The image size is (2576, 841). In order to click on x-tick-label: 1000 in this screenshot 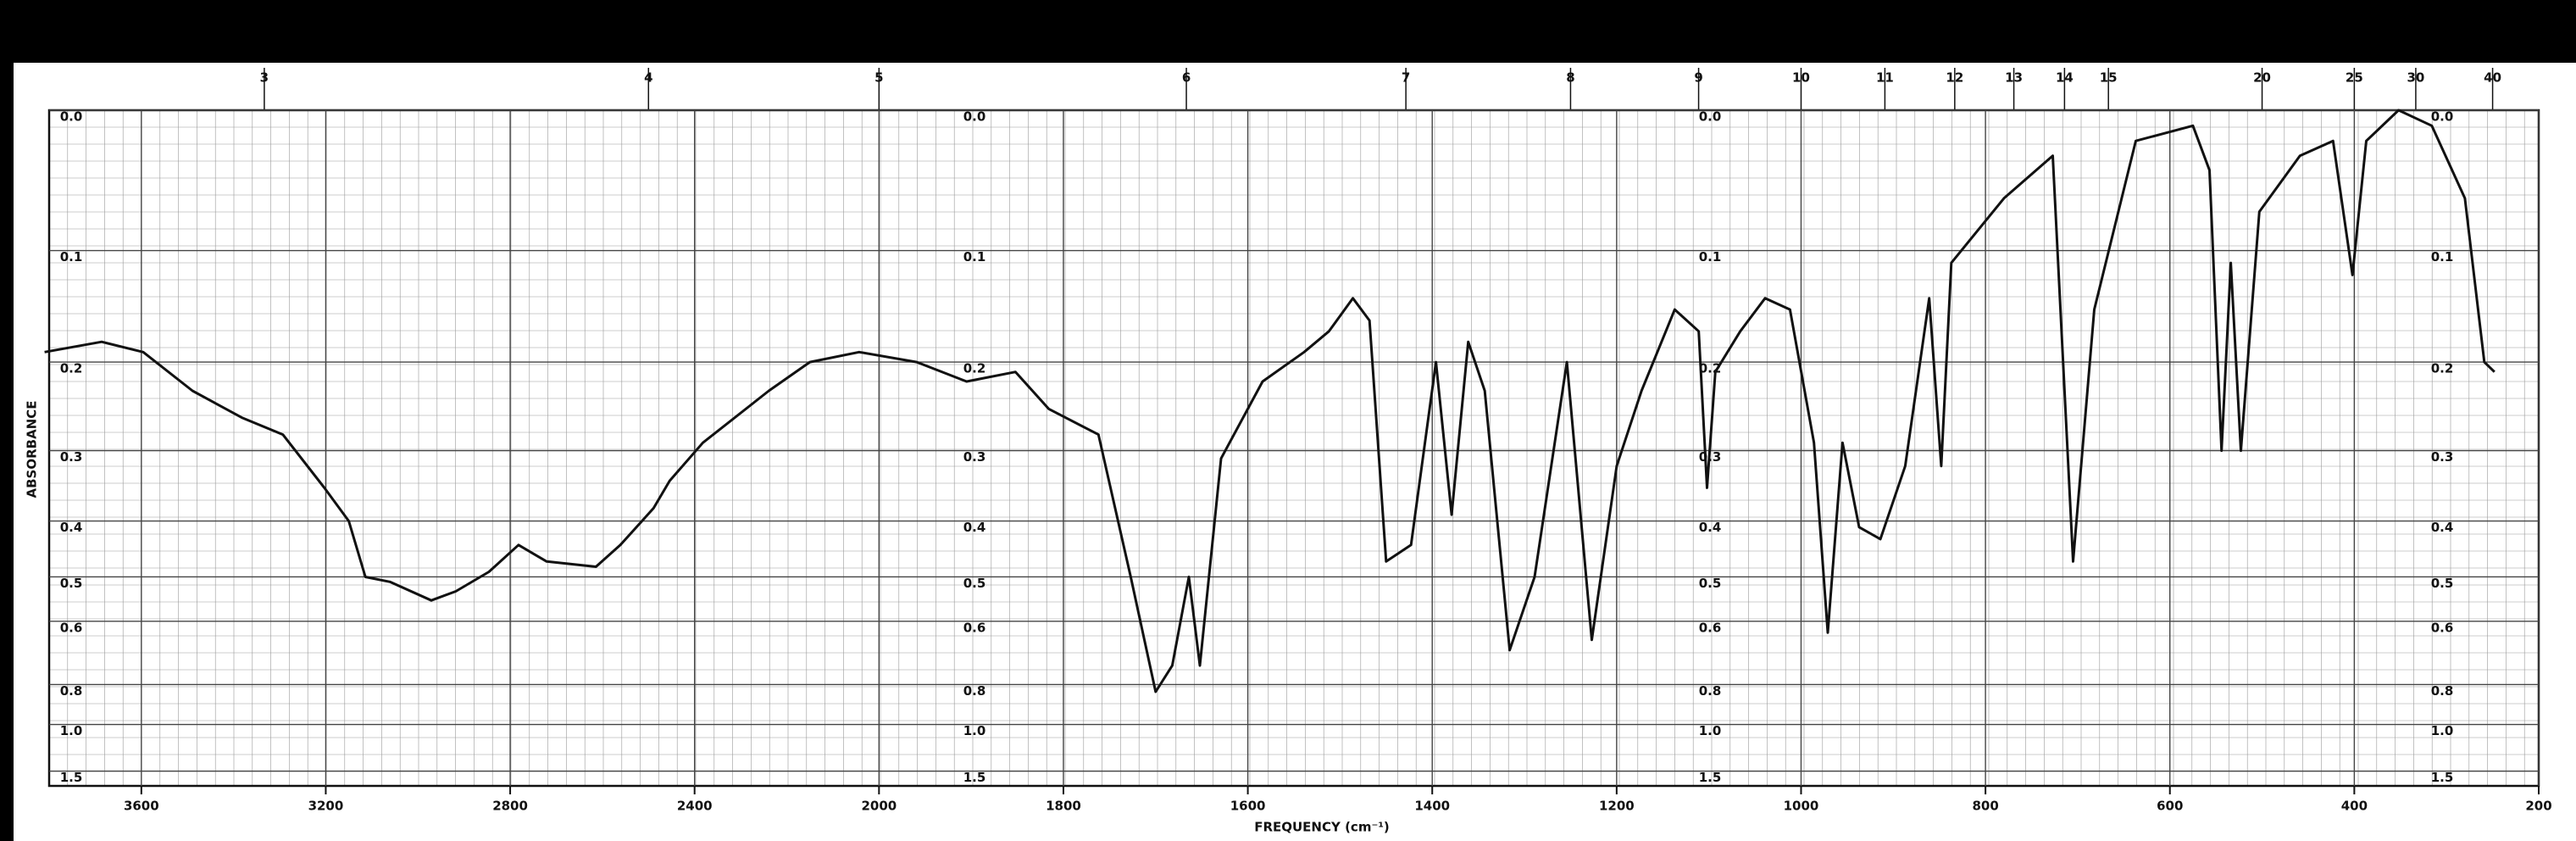, I will do `click(1801, 806)`.